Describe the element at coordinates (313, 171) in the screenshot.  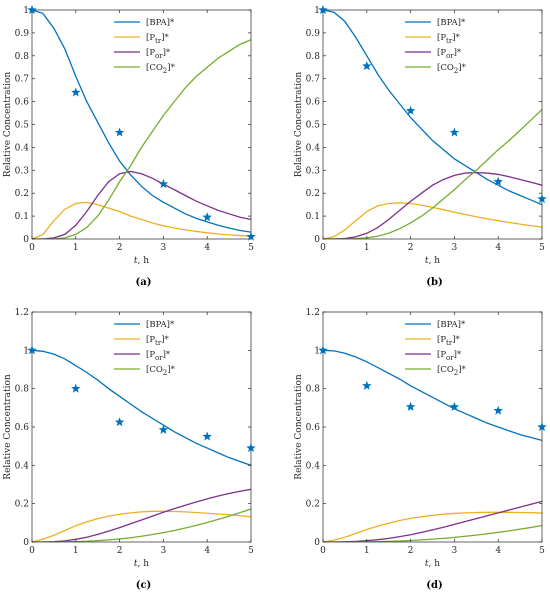
I see `y-tick-label: 0.3` at that location.